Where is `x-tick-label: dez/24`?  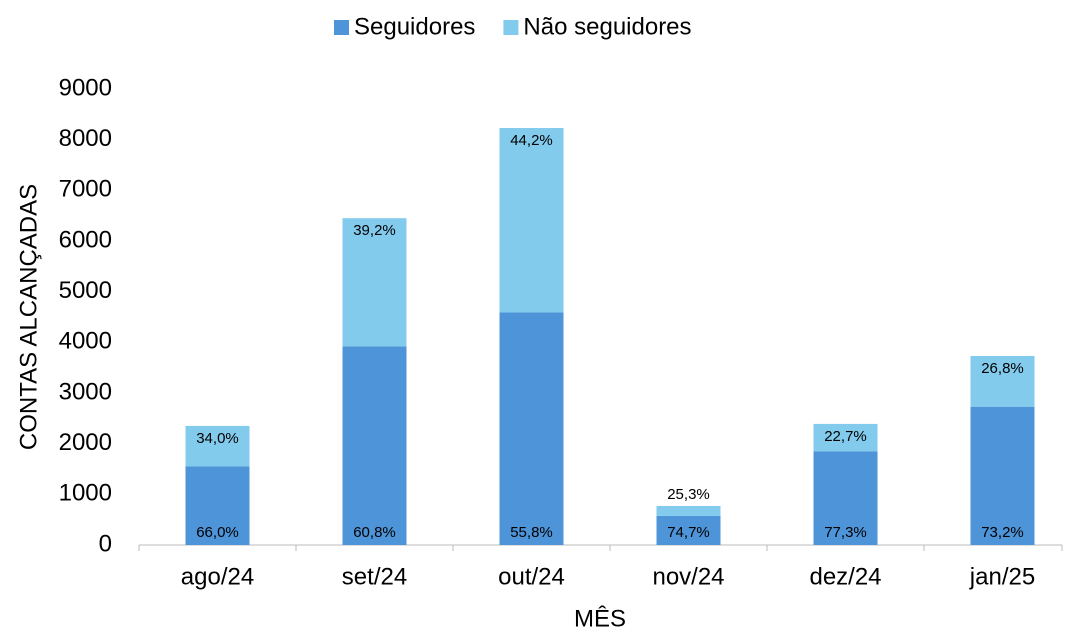 x-tick-label: dez/24 is located at coordinates (845, 576).